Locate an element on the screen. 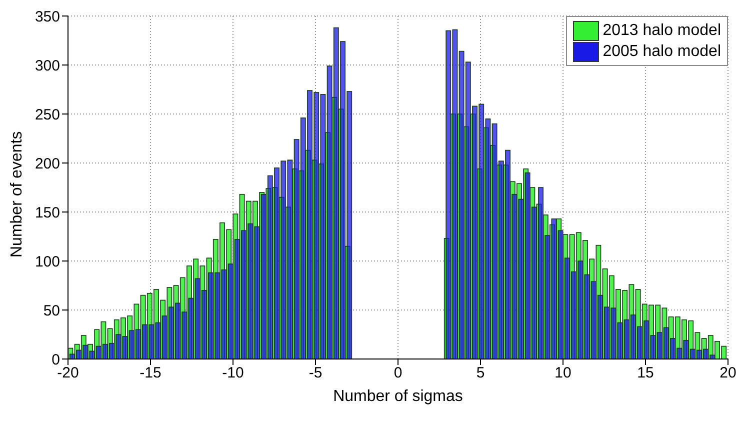 This screenshot has height=429, width=748. x-tick-label: -10 is located at coordinates (233, 373).